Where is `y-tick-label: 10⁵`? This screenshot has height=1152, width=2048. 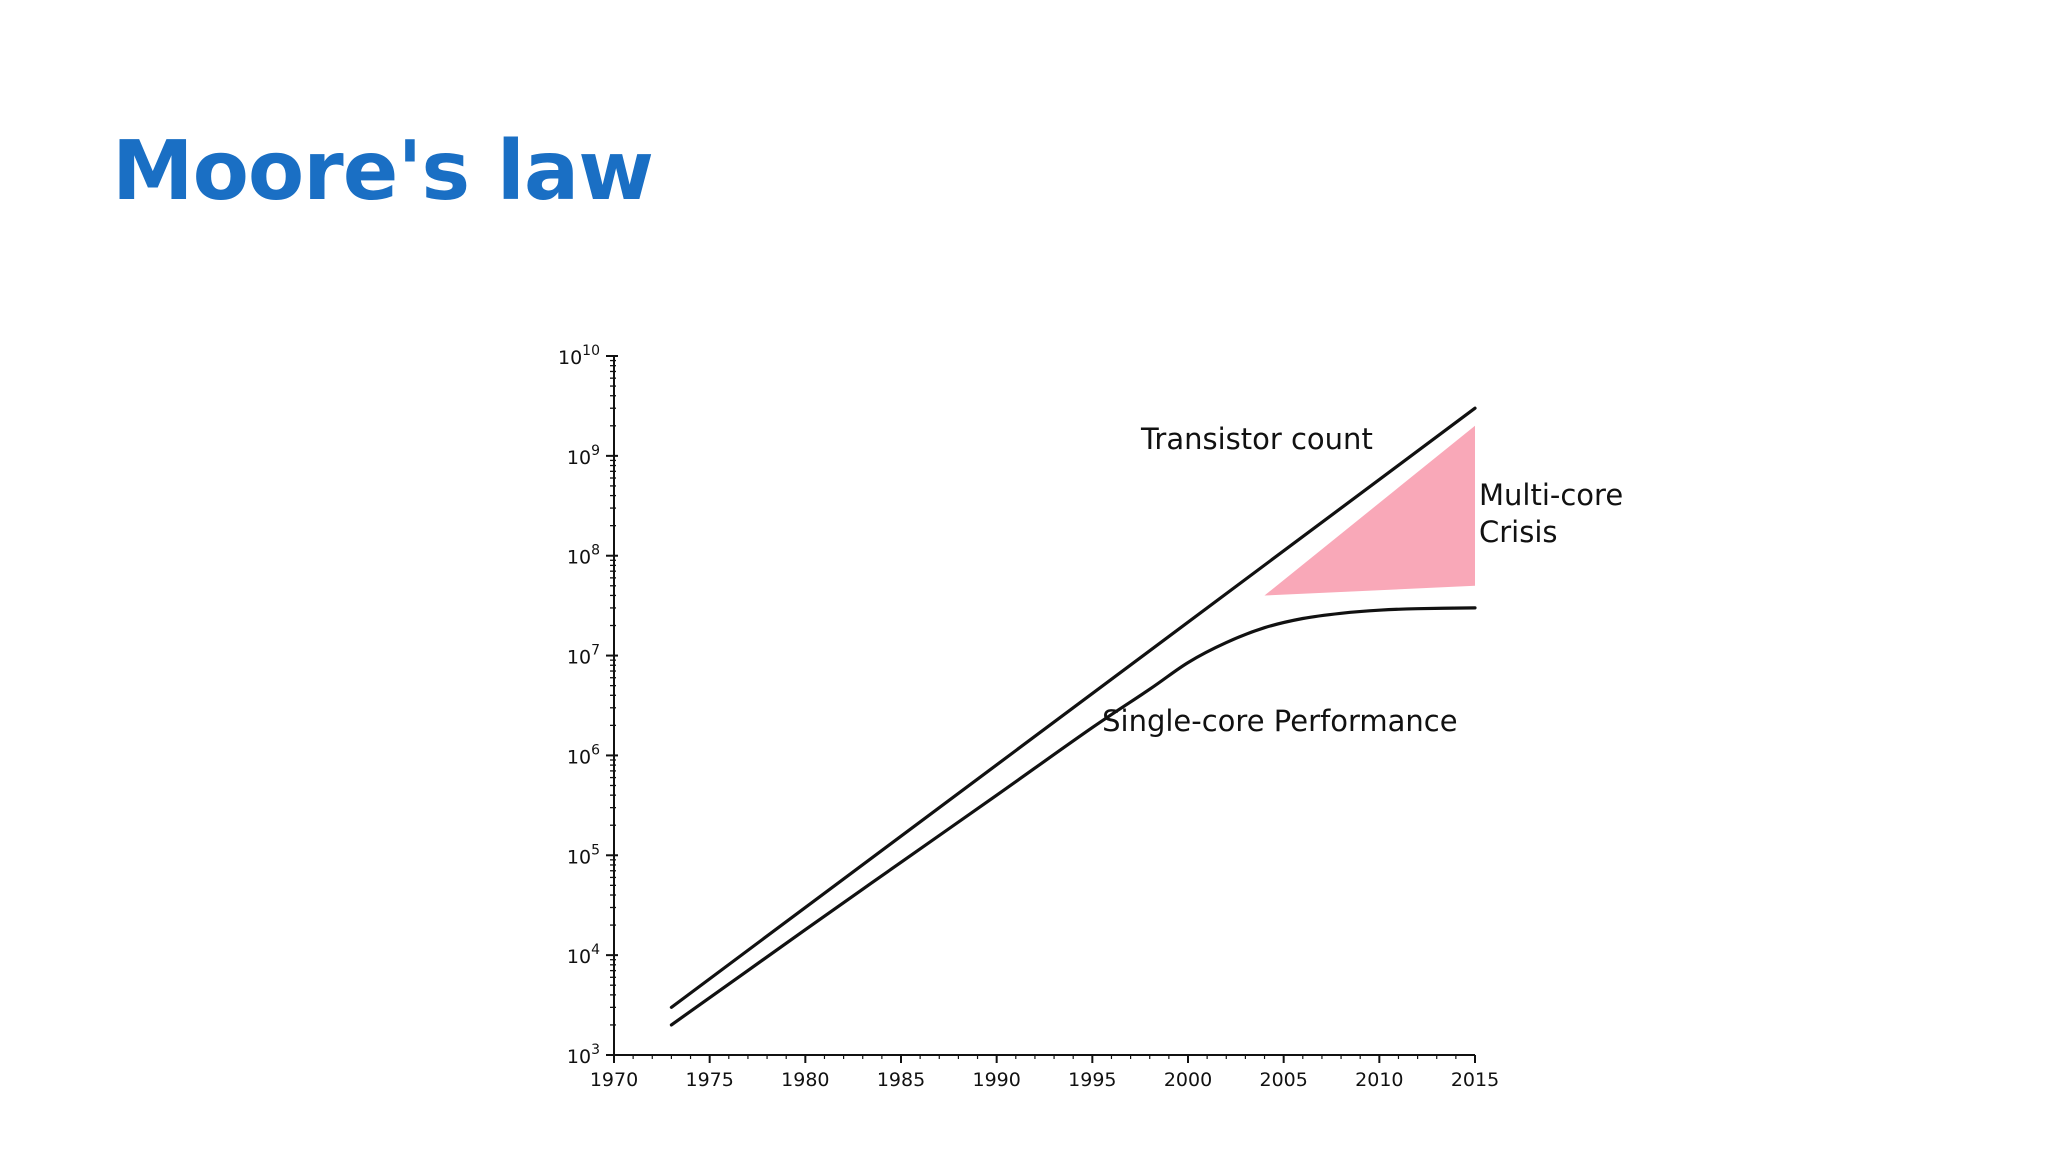
y-tick-label: 10⁵ is located at coordinates (583, 855).